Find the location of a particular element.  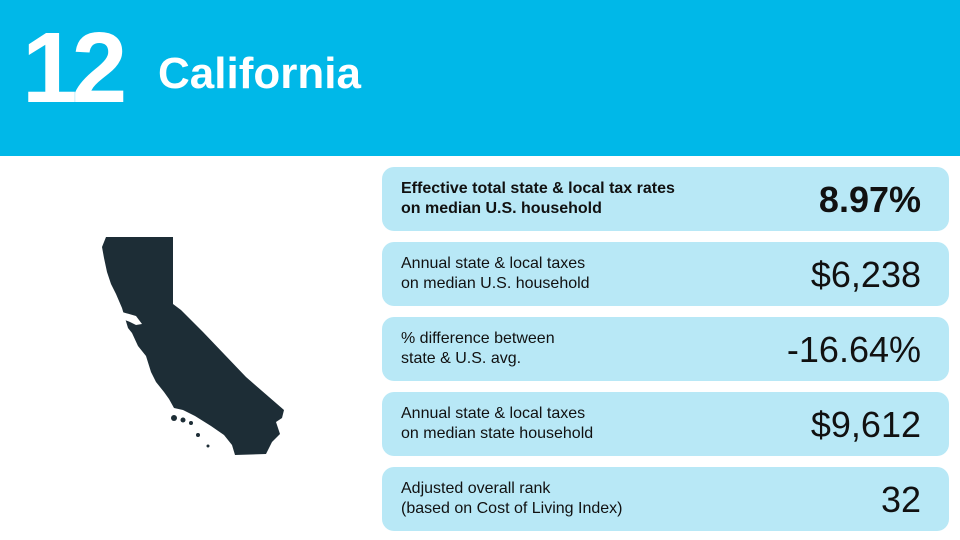

stat-value: -16.64% is located at coordinates (853, 349).